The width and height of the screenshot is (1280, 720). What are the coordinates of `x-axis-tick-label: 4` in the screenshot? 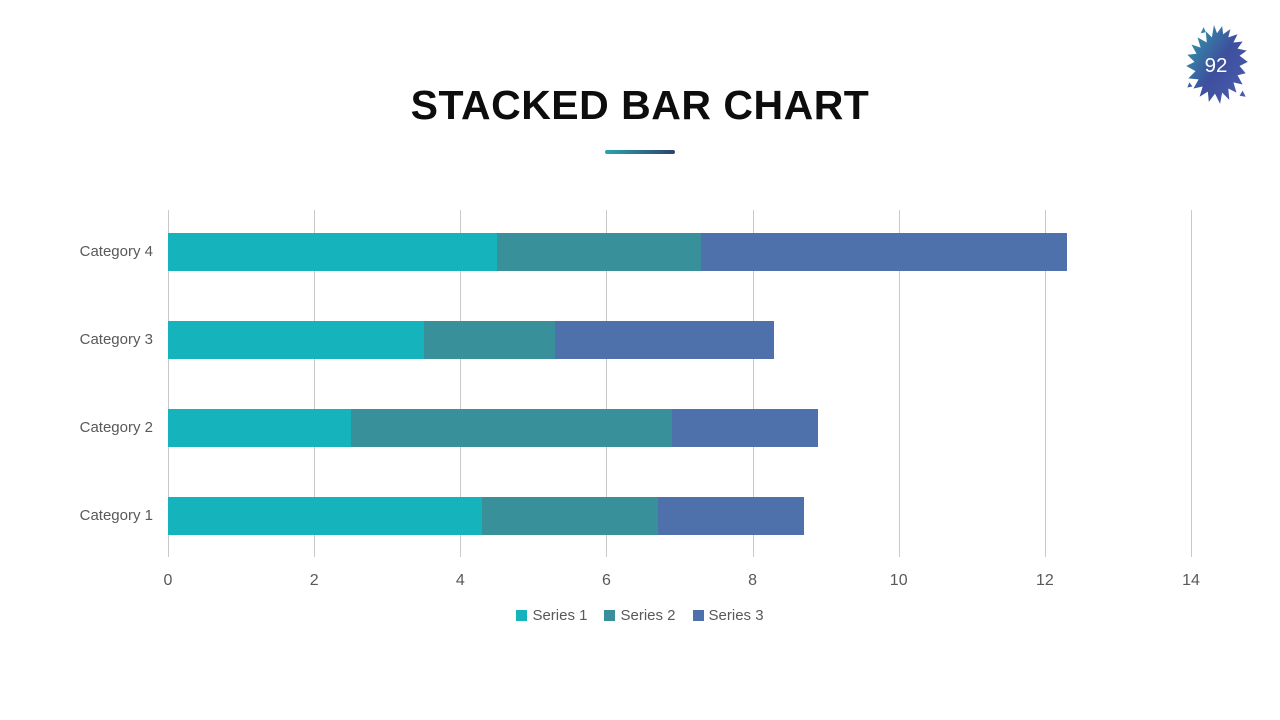 It's located at (460, 580).